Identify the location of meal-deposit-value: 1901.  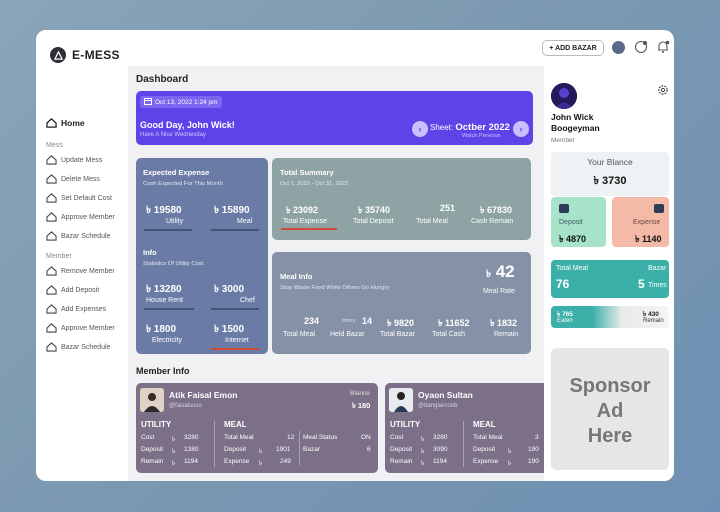
(283, 449).